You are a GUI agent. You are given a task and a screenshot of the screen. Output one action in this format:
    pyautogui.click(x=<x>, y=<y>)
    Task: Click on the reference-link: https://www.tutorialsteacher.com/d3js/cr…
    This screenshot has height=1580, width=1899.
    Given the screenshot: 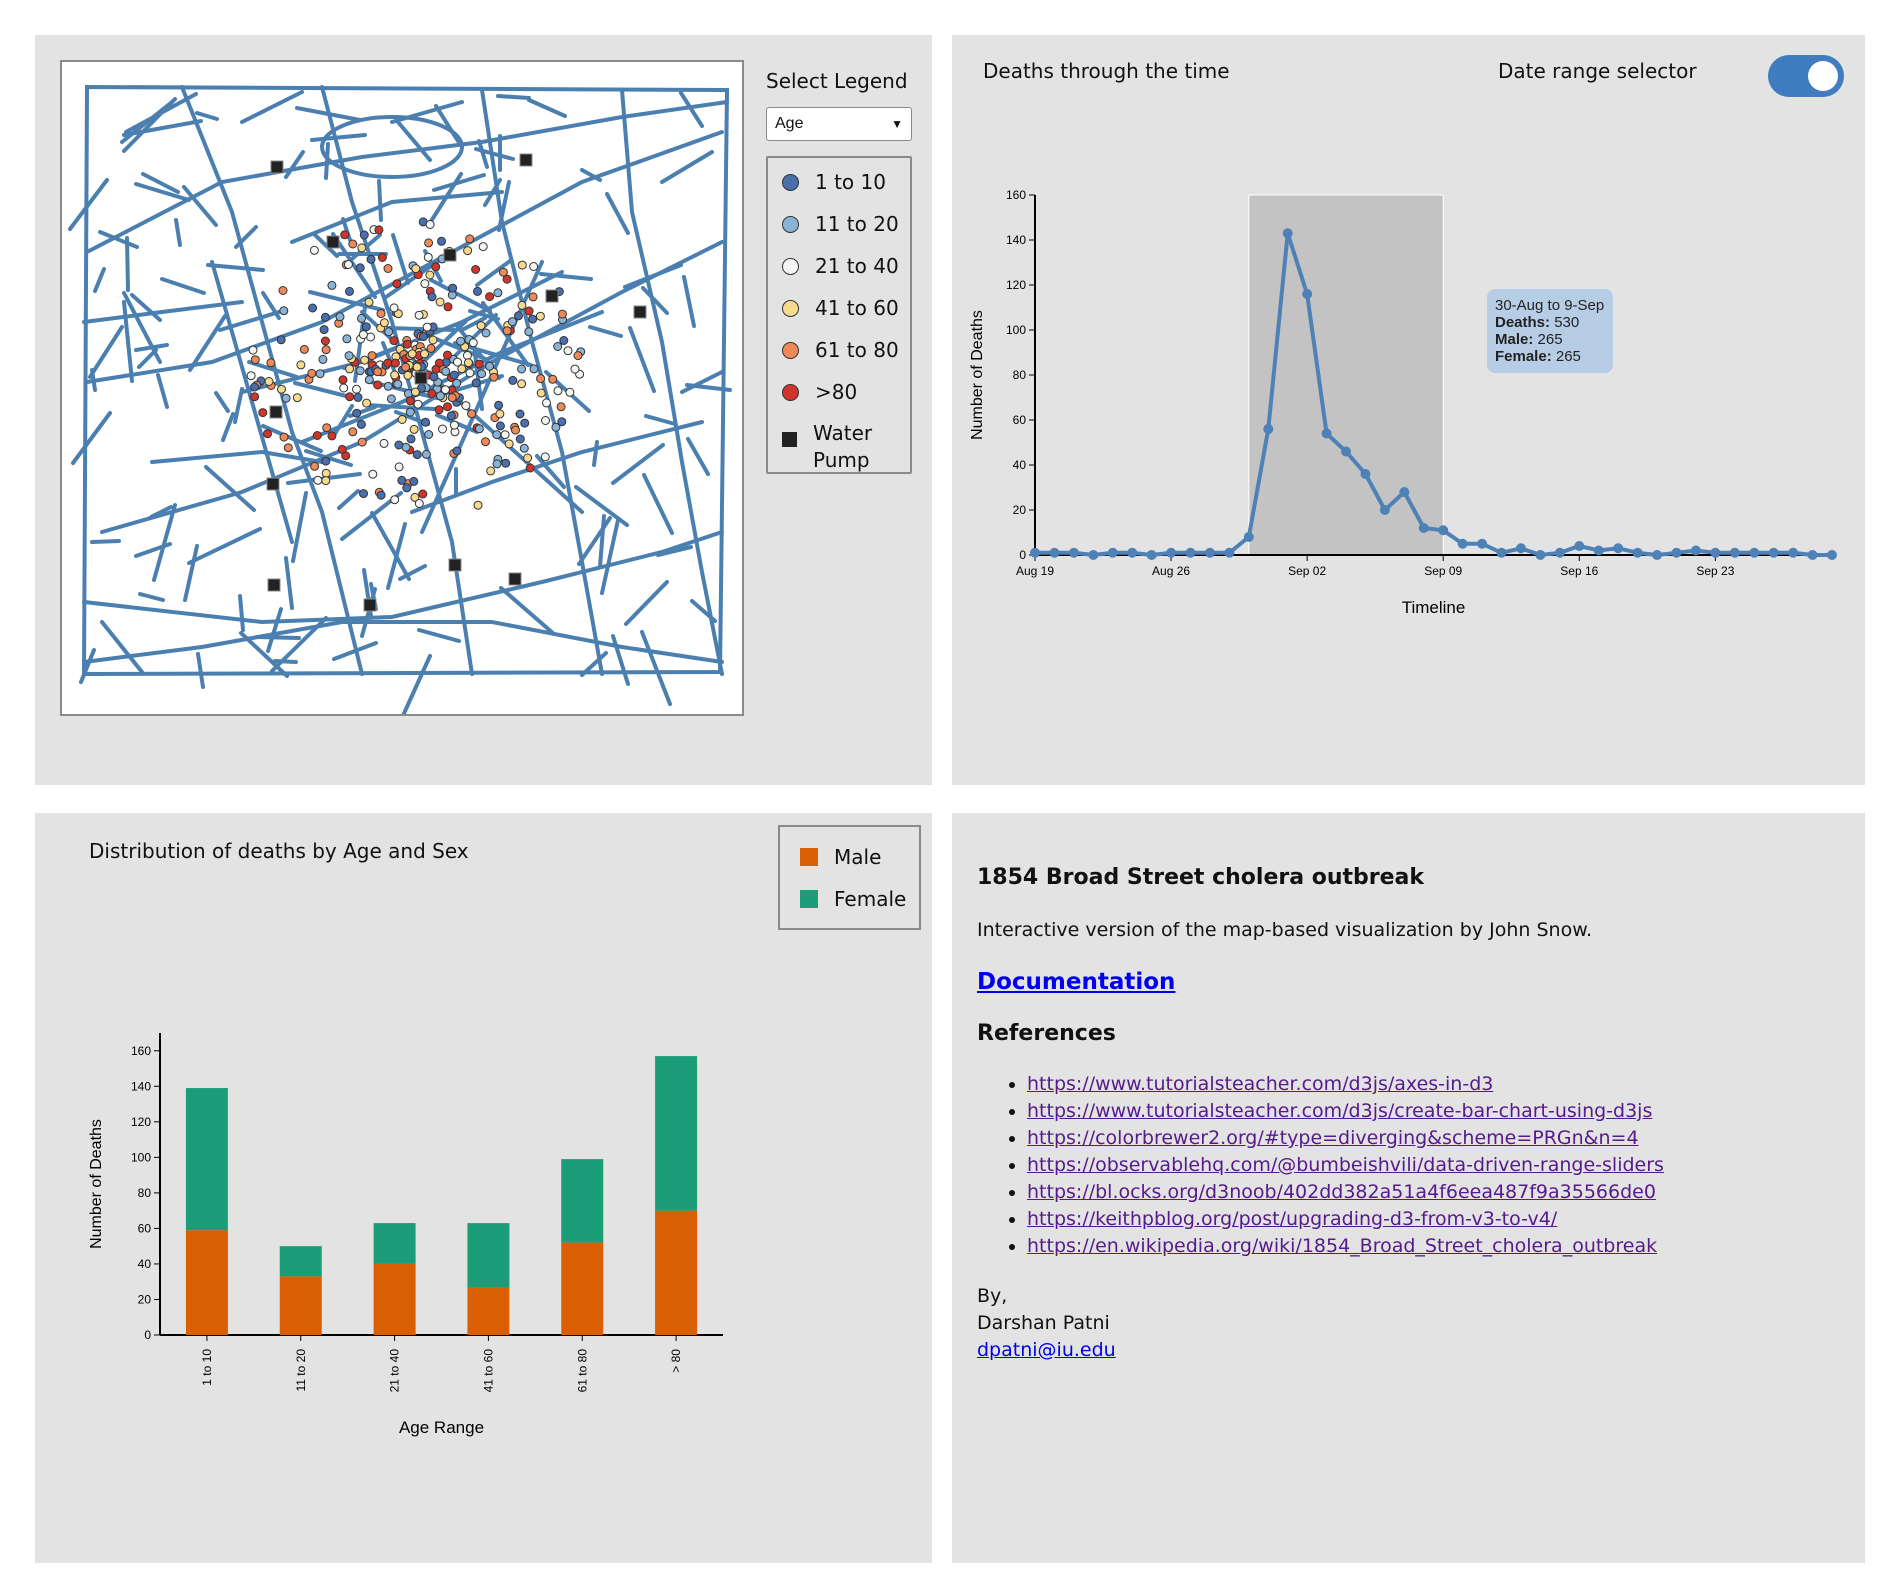 What is the action you would take?
    pyautogui.click(x=1340, y=1111)
    